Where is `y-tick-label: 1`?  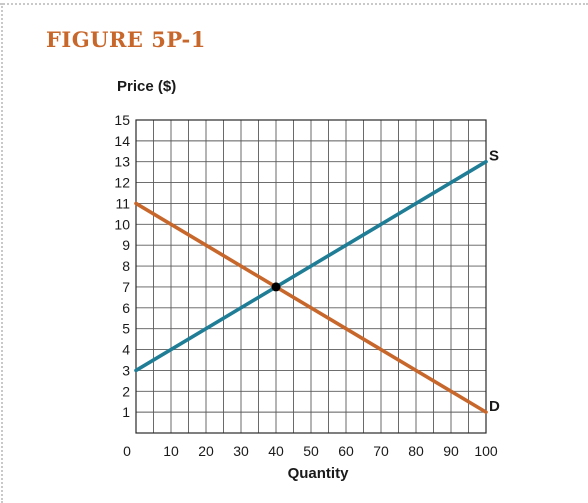
y-tick-label: 1 is located at coordinates (126, 412).